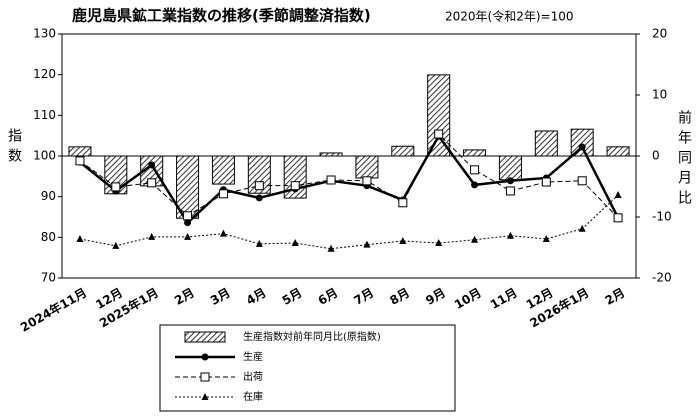 This screenshot has width=700, height=420. What do you see at coordinates (44, 34) in the screenshot?
I see `y-tick-label: 130` at bounding box center [44, 34].